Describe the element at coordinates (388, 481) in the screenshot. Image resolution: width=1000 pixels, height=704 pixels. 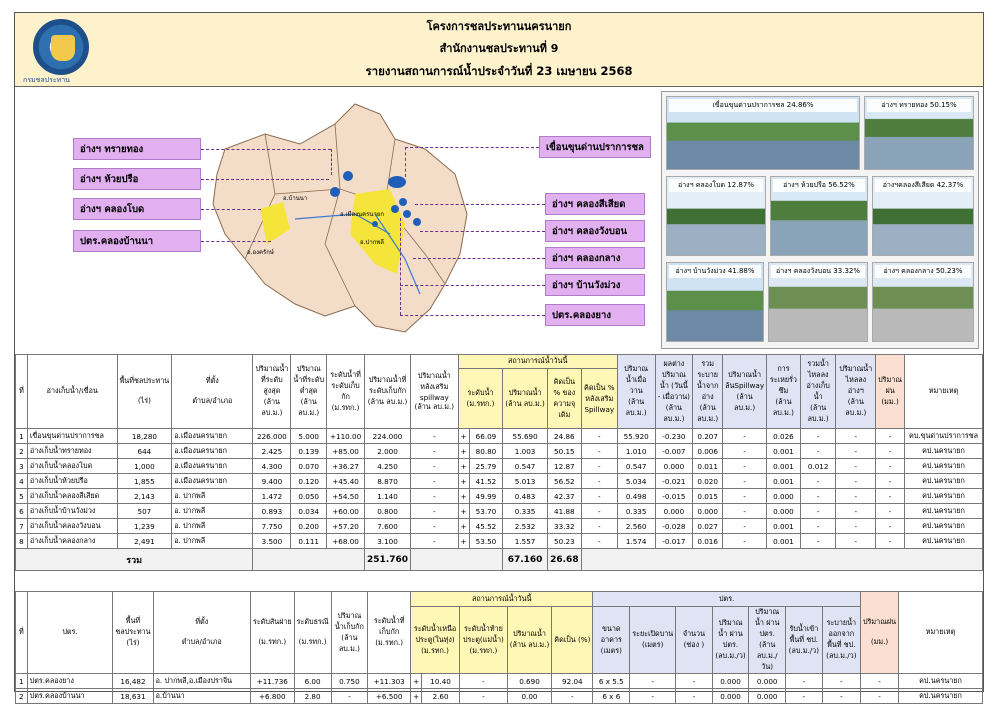
I see `table-cell: 8.870` at that location.